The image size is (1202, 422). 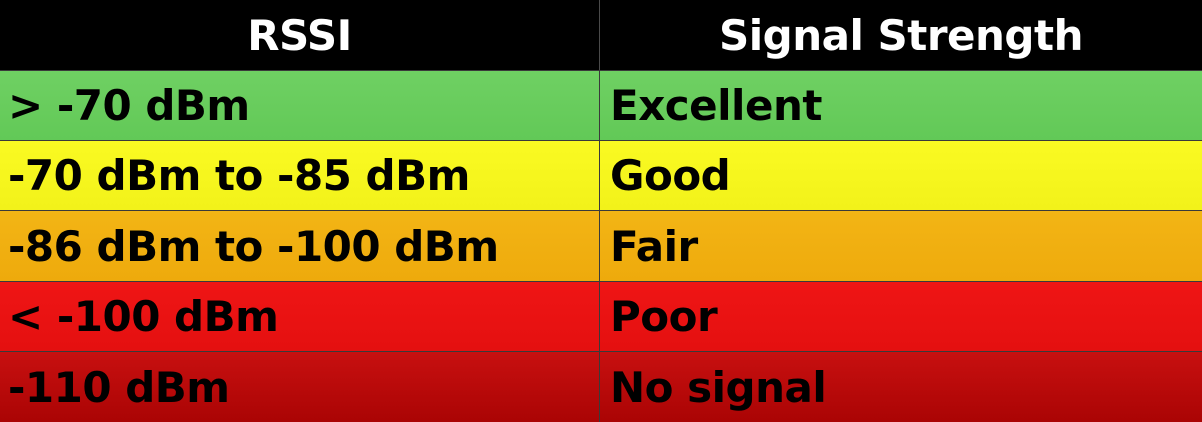 What do you see at coordinates (901, 316) in the screenshot?
I see `row-poor-strength: Poor` at bounding box center [901, 316].